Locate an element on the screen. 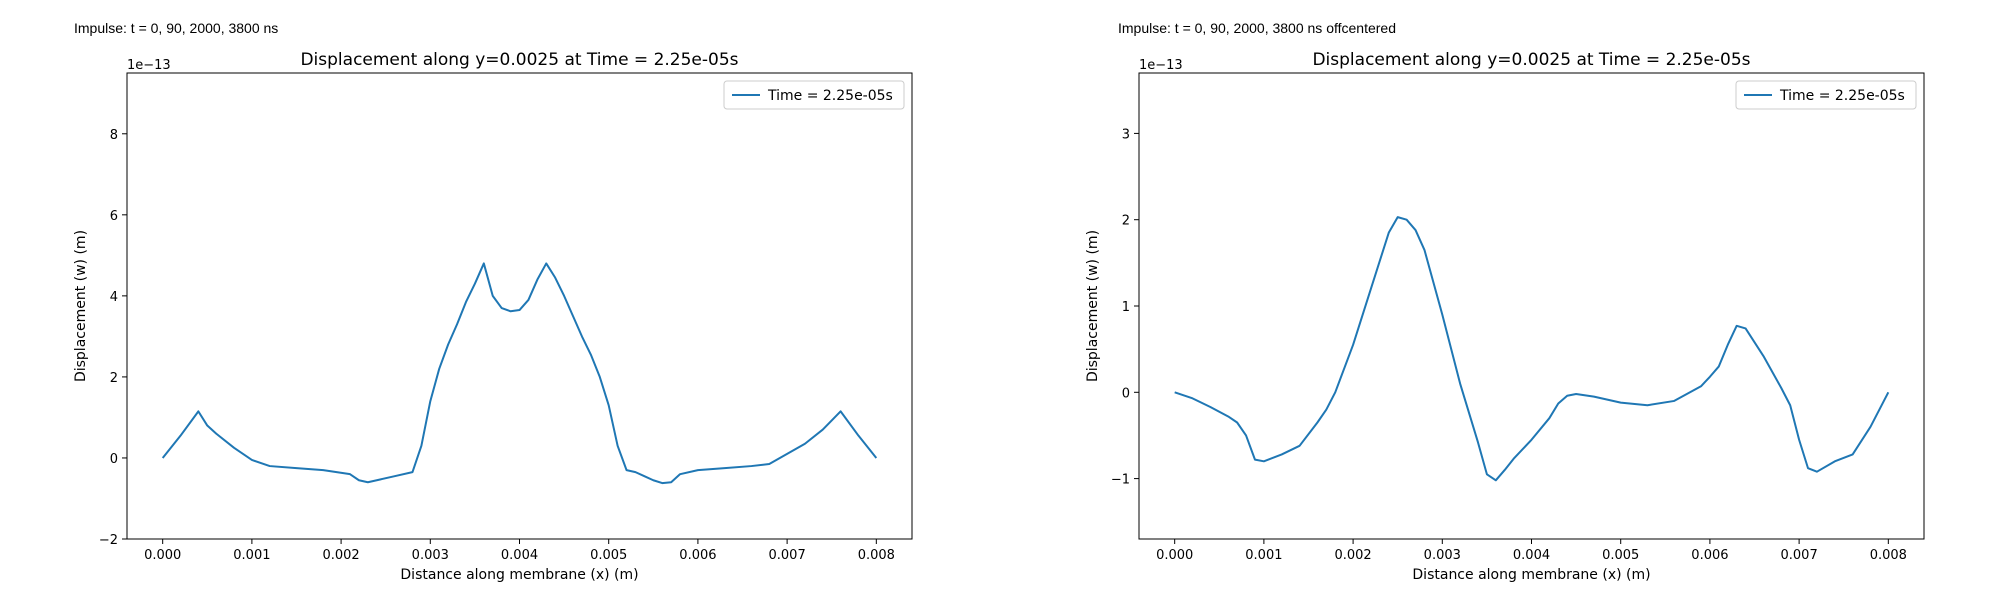 The height and width of the screenshot is (600, 2000). y-tick-label: 8 is located at coordinates (114, 135).